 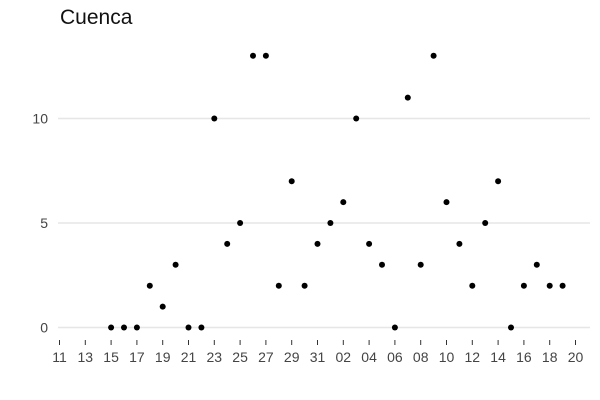 I want to click on y-tick-label: 0, so click(x=44, y=328).